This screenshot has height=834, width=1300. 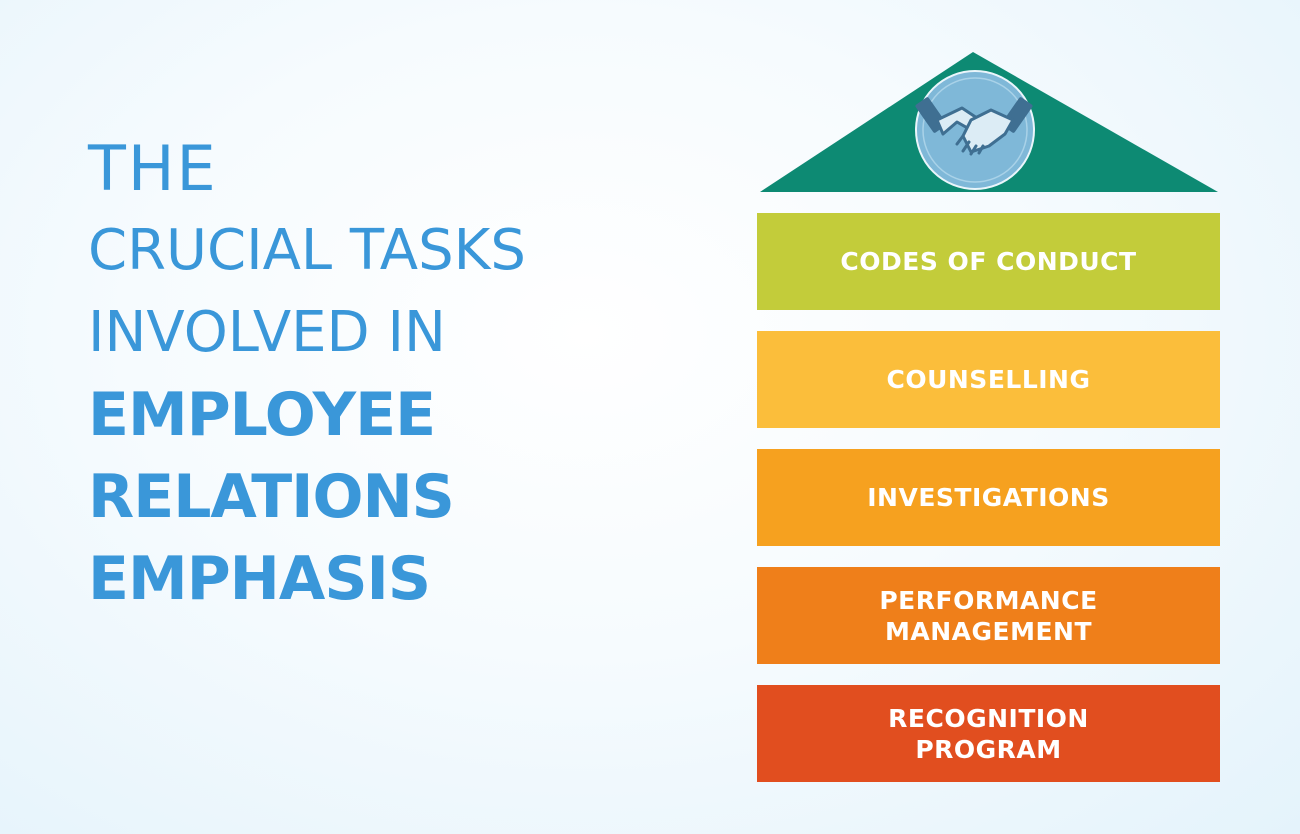 I want to click on task-block-performance-management: PERFORMANCE MANAGEMENT, so click(x=988, y=615).